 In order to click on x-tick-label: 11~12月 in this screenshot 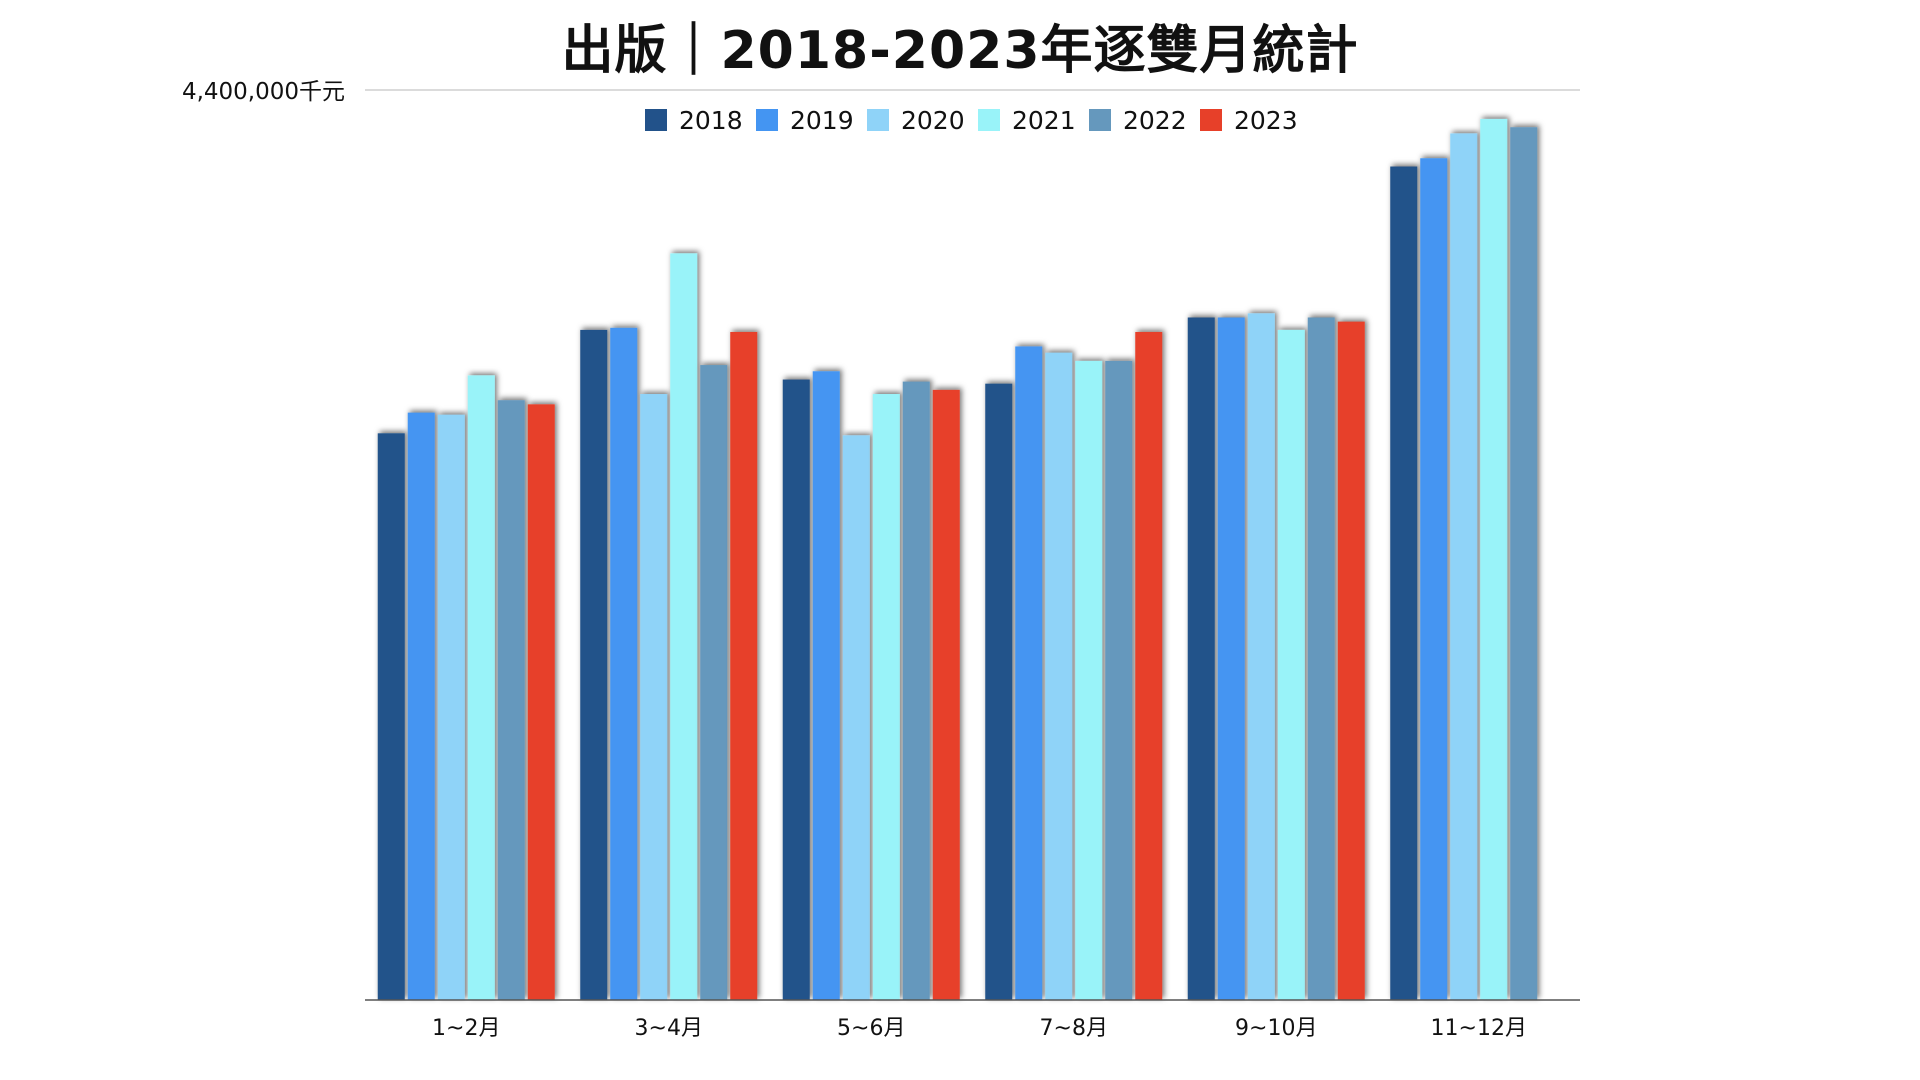, I will do `click(1479, 1028)`.